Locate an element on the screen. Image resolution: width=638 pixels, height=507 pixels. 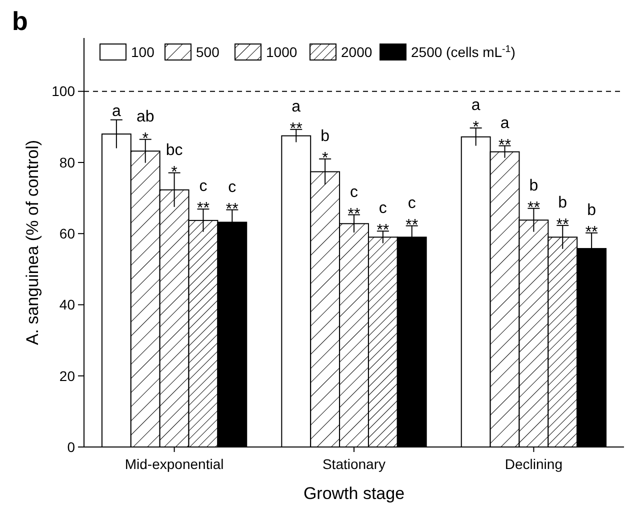
chart-title: b is located at coordinates (20, 21).